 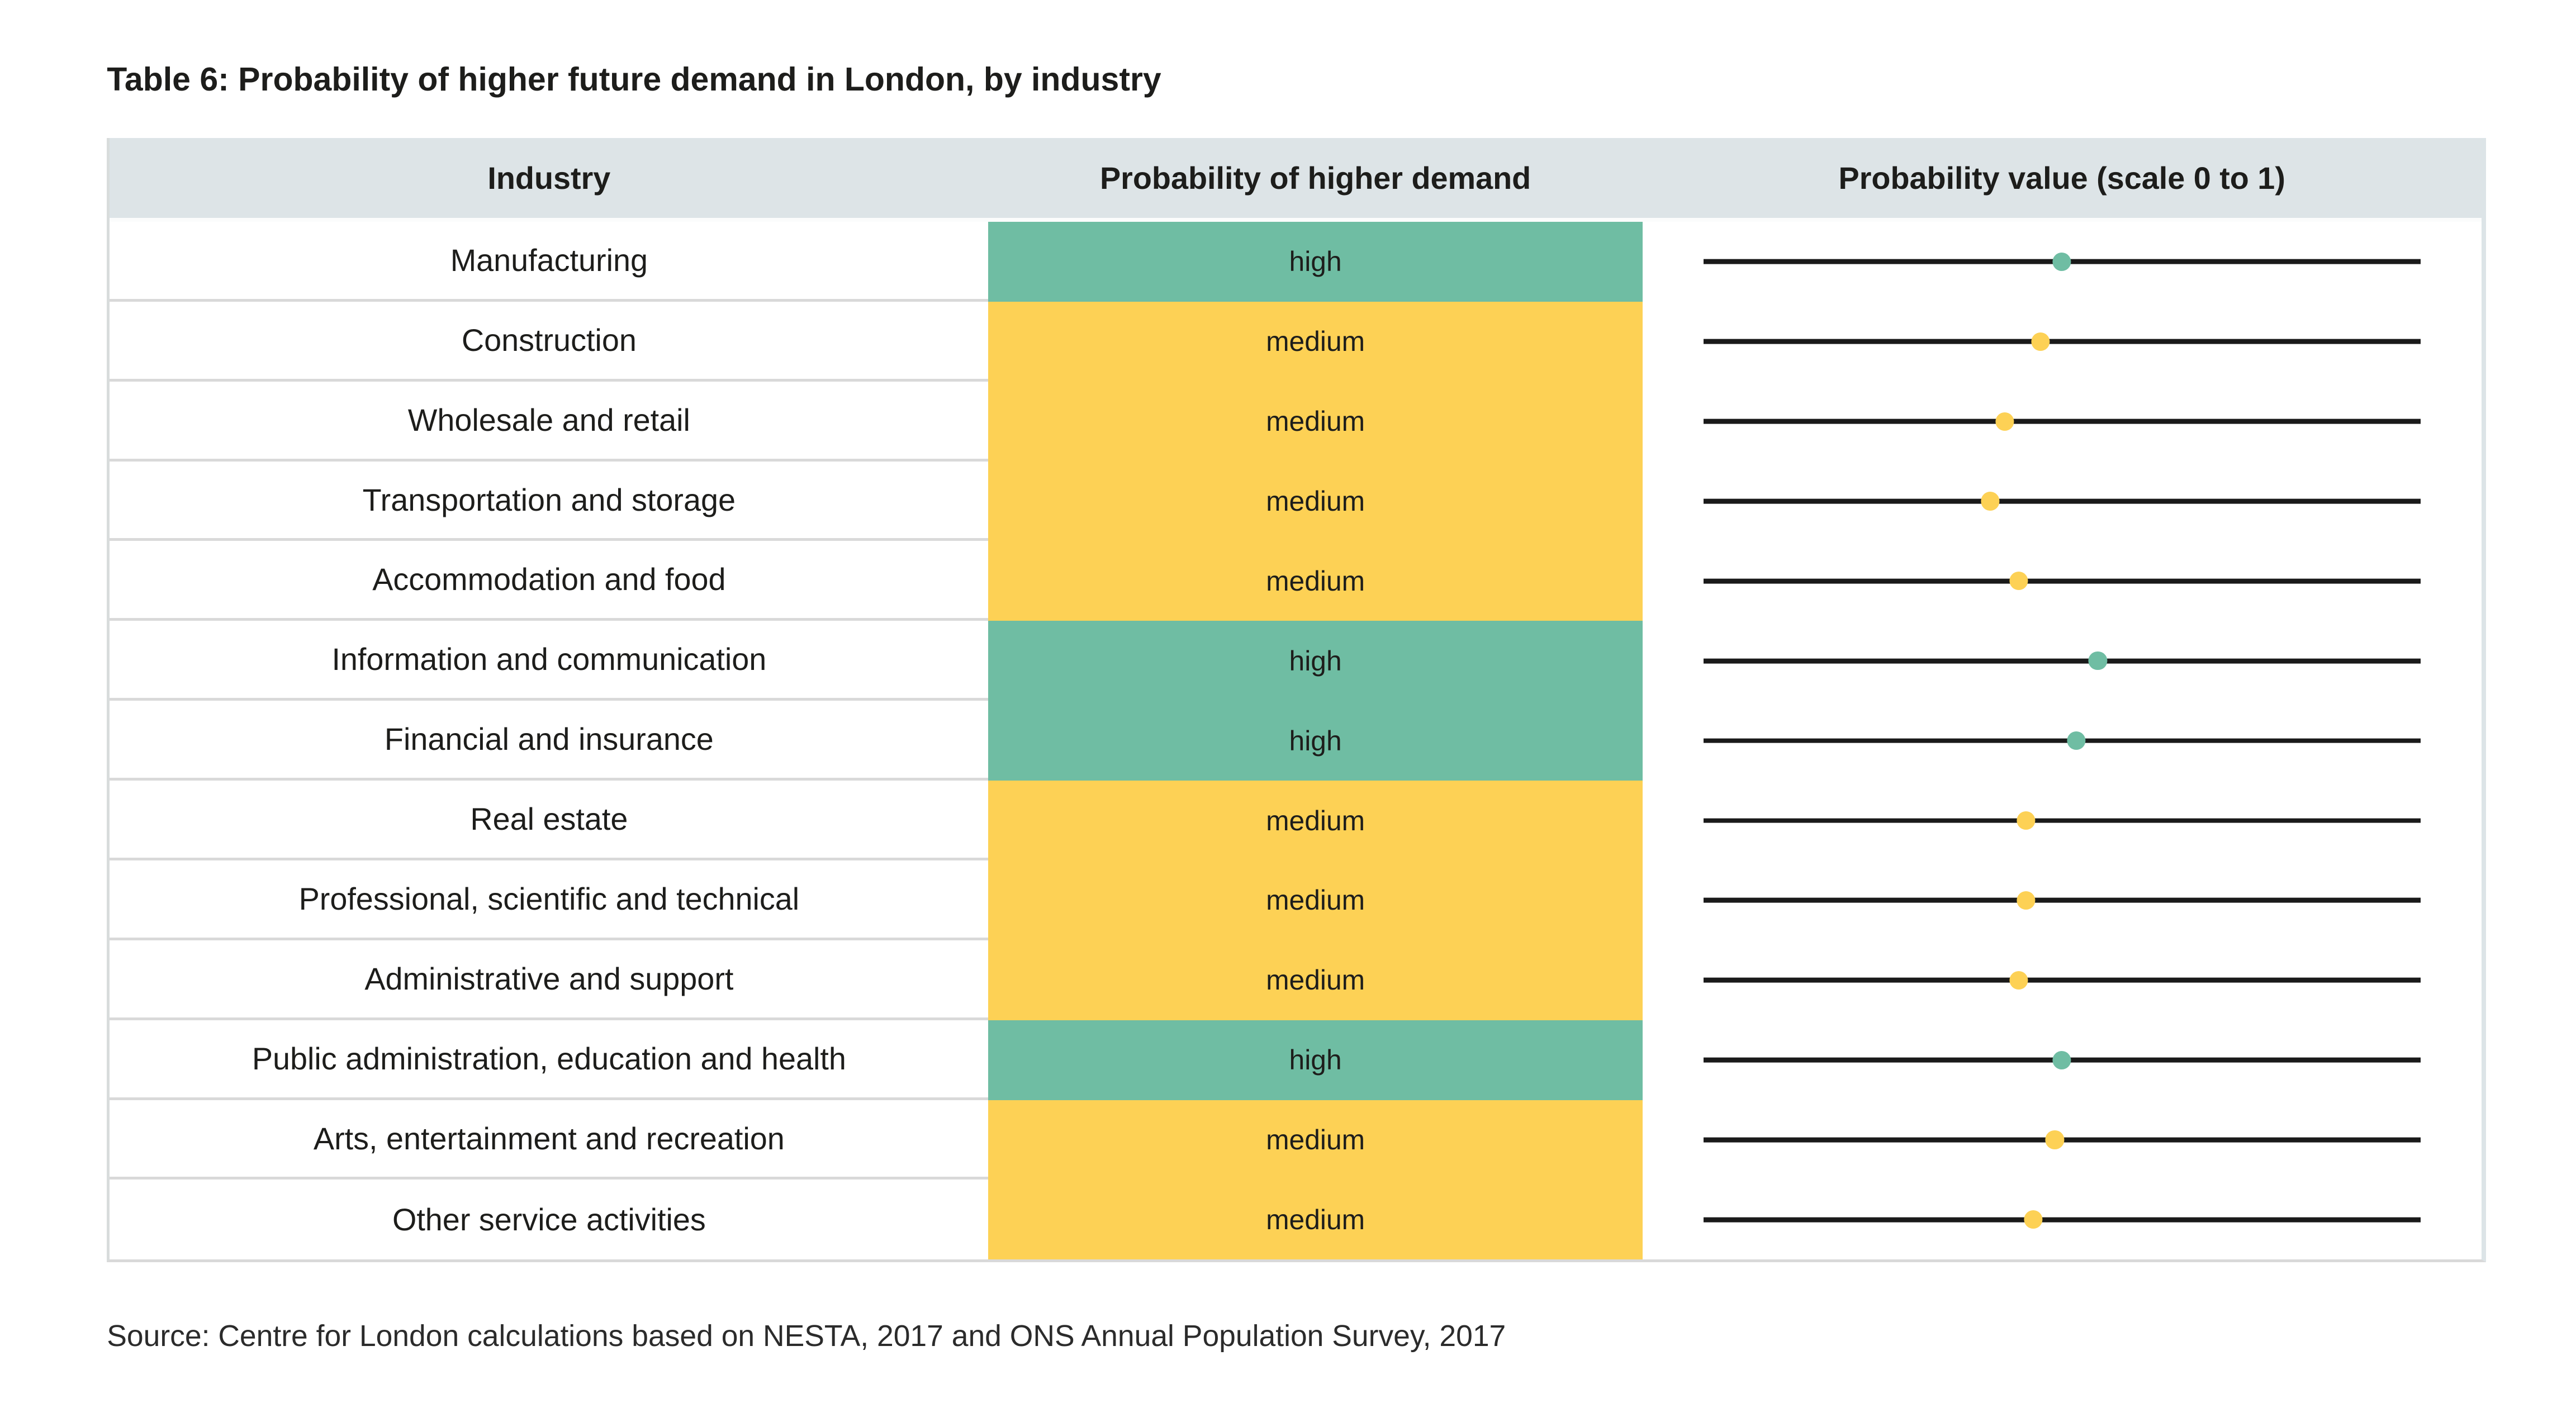 I want to click on industry-cell: Professional, scientific and technical, so click(x=549, y=900).